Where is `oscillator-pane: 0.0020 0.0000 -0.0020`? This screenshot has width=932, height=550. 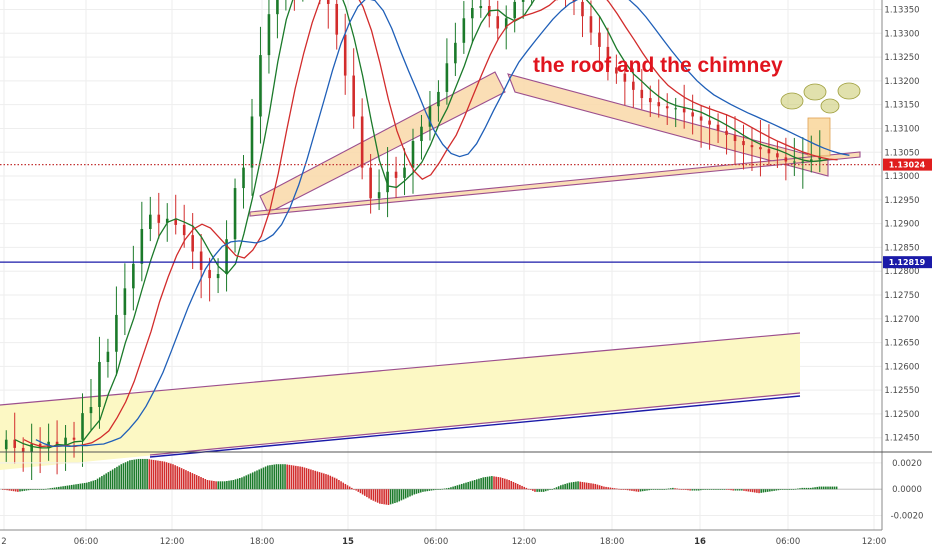 oscillator-pane: 0.0020 0.0000 -0.0020 is located at coordinates (461, 490).